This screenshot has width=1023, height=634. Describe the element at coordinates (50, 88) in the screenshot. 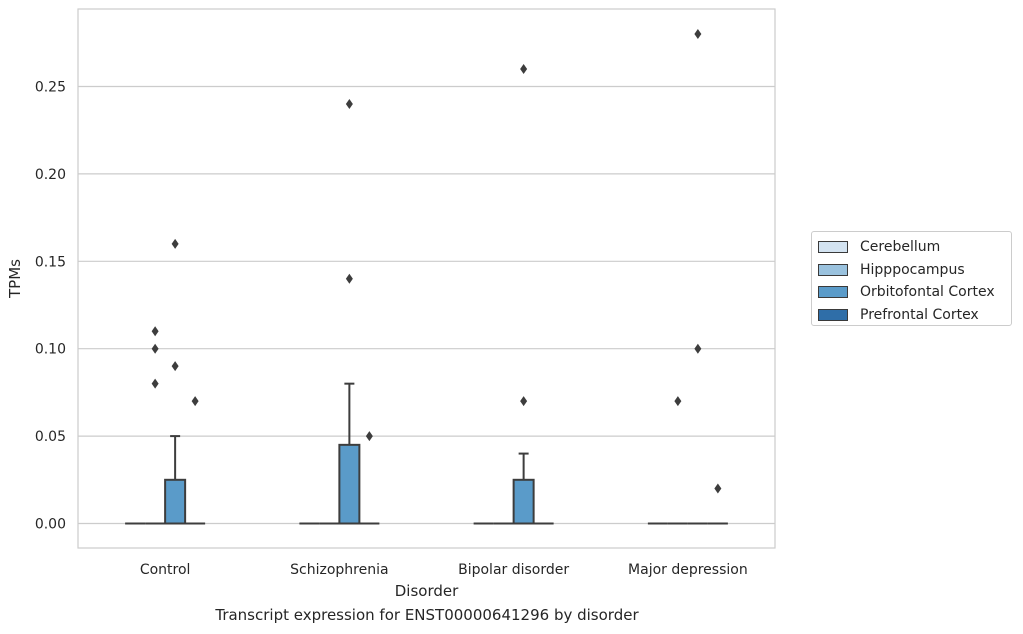

I see `y-tick-label: 0.25` at that location.